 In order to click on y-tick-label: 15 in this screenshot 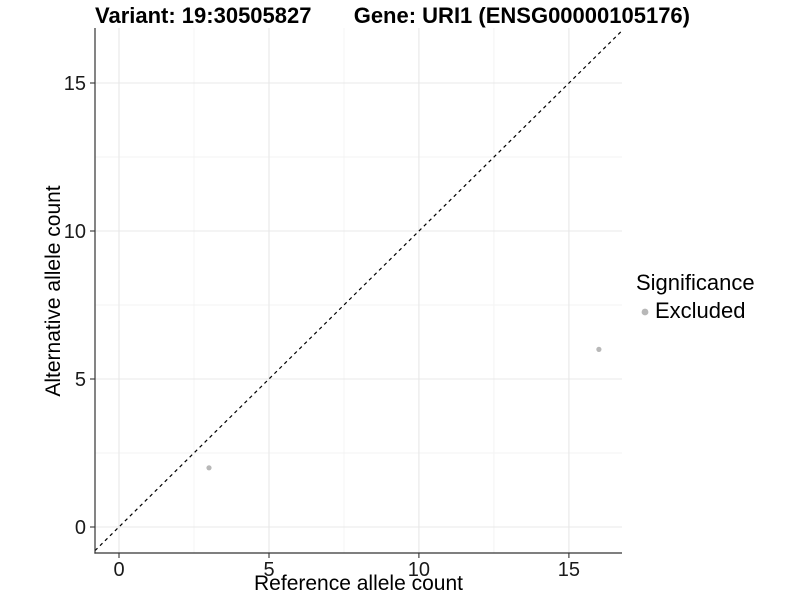, I will do `click(75, 84)`.